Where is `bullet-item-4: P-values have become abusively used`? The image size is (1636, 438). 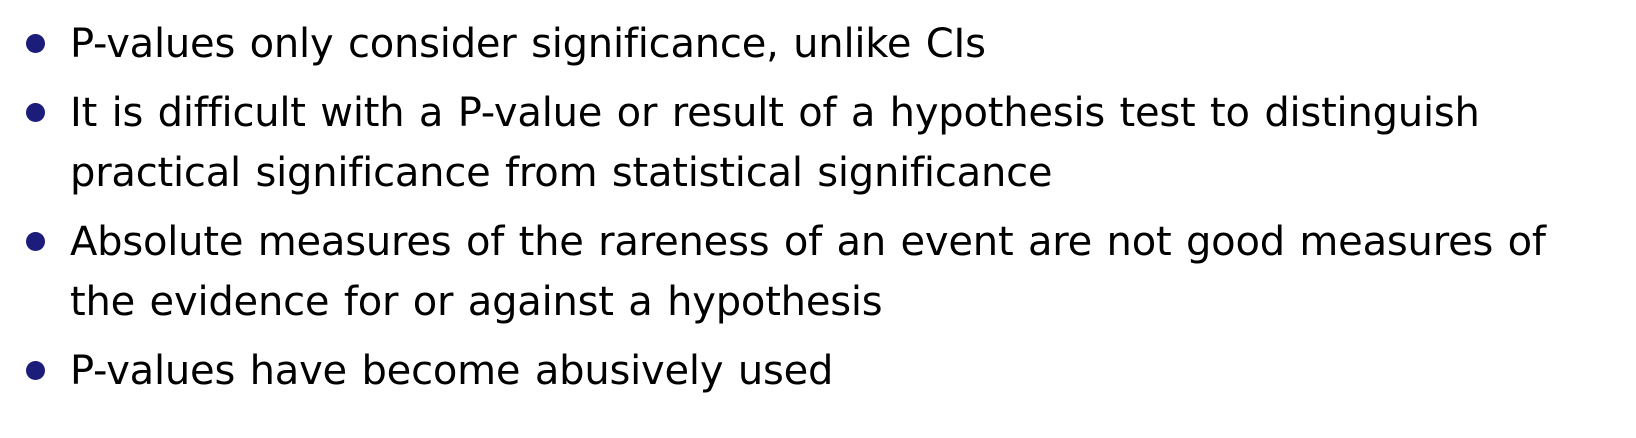 bullet-item-4: P-values have become abusively used is located at coordinates (818, 371).